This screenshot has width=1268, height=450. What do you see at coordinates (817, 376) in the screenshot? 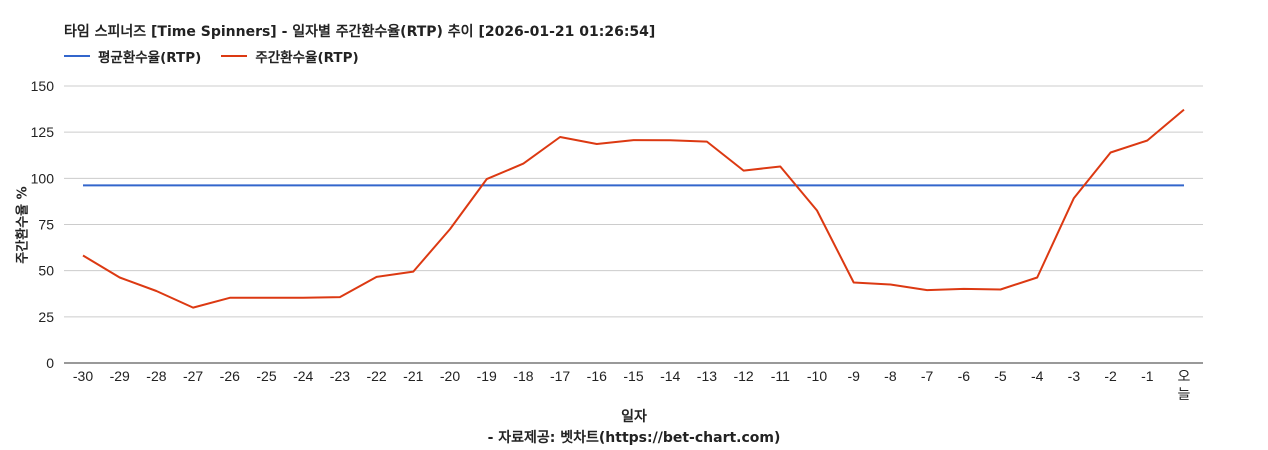
I see `x-tick-label: -10` at bounding box center [817, 376].